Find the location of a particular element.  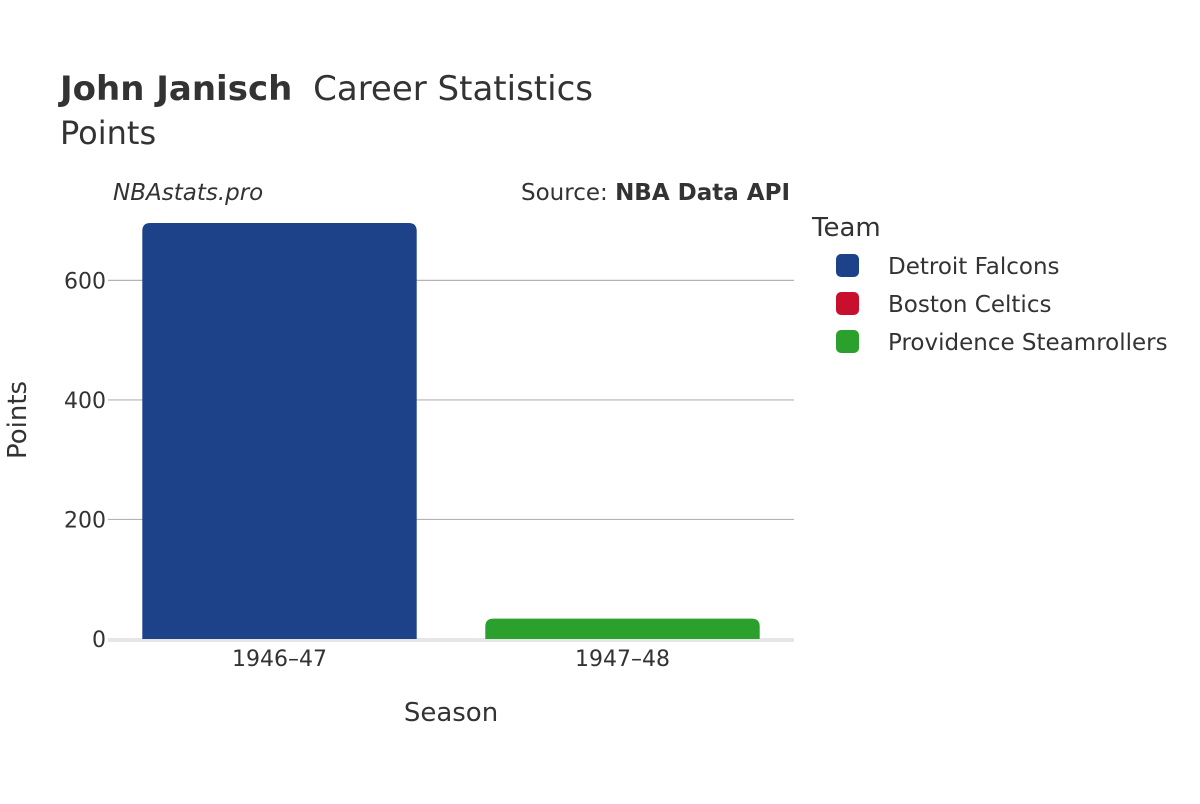

x-axis-title: Season is located at coordinates (451, 713).